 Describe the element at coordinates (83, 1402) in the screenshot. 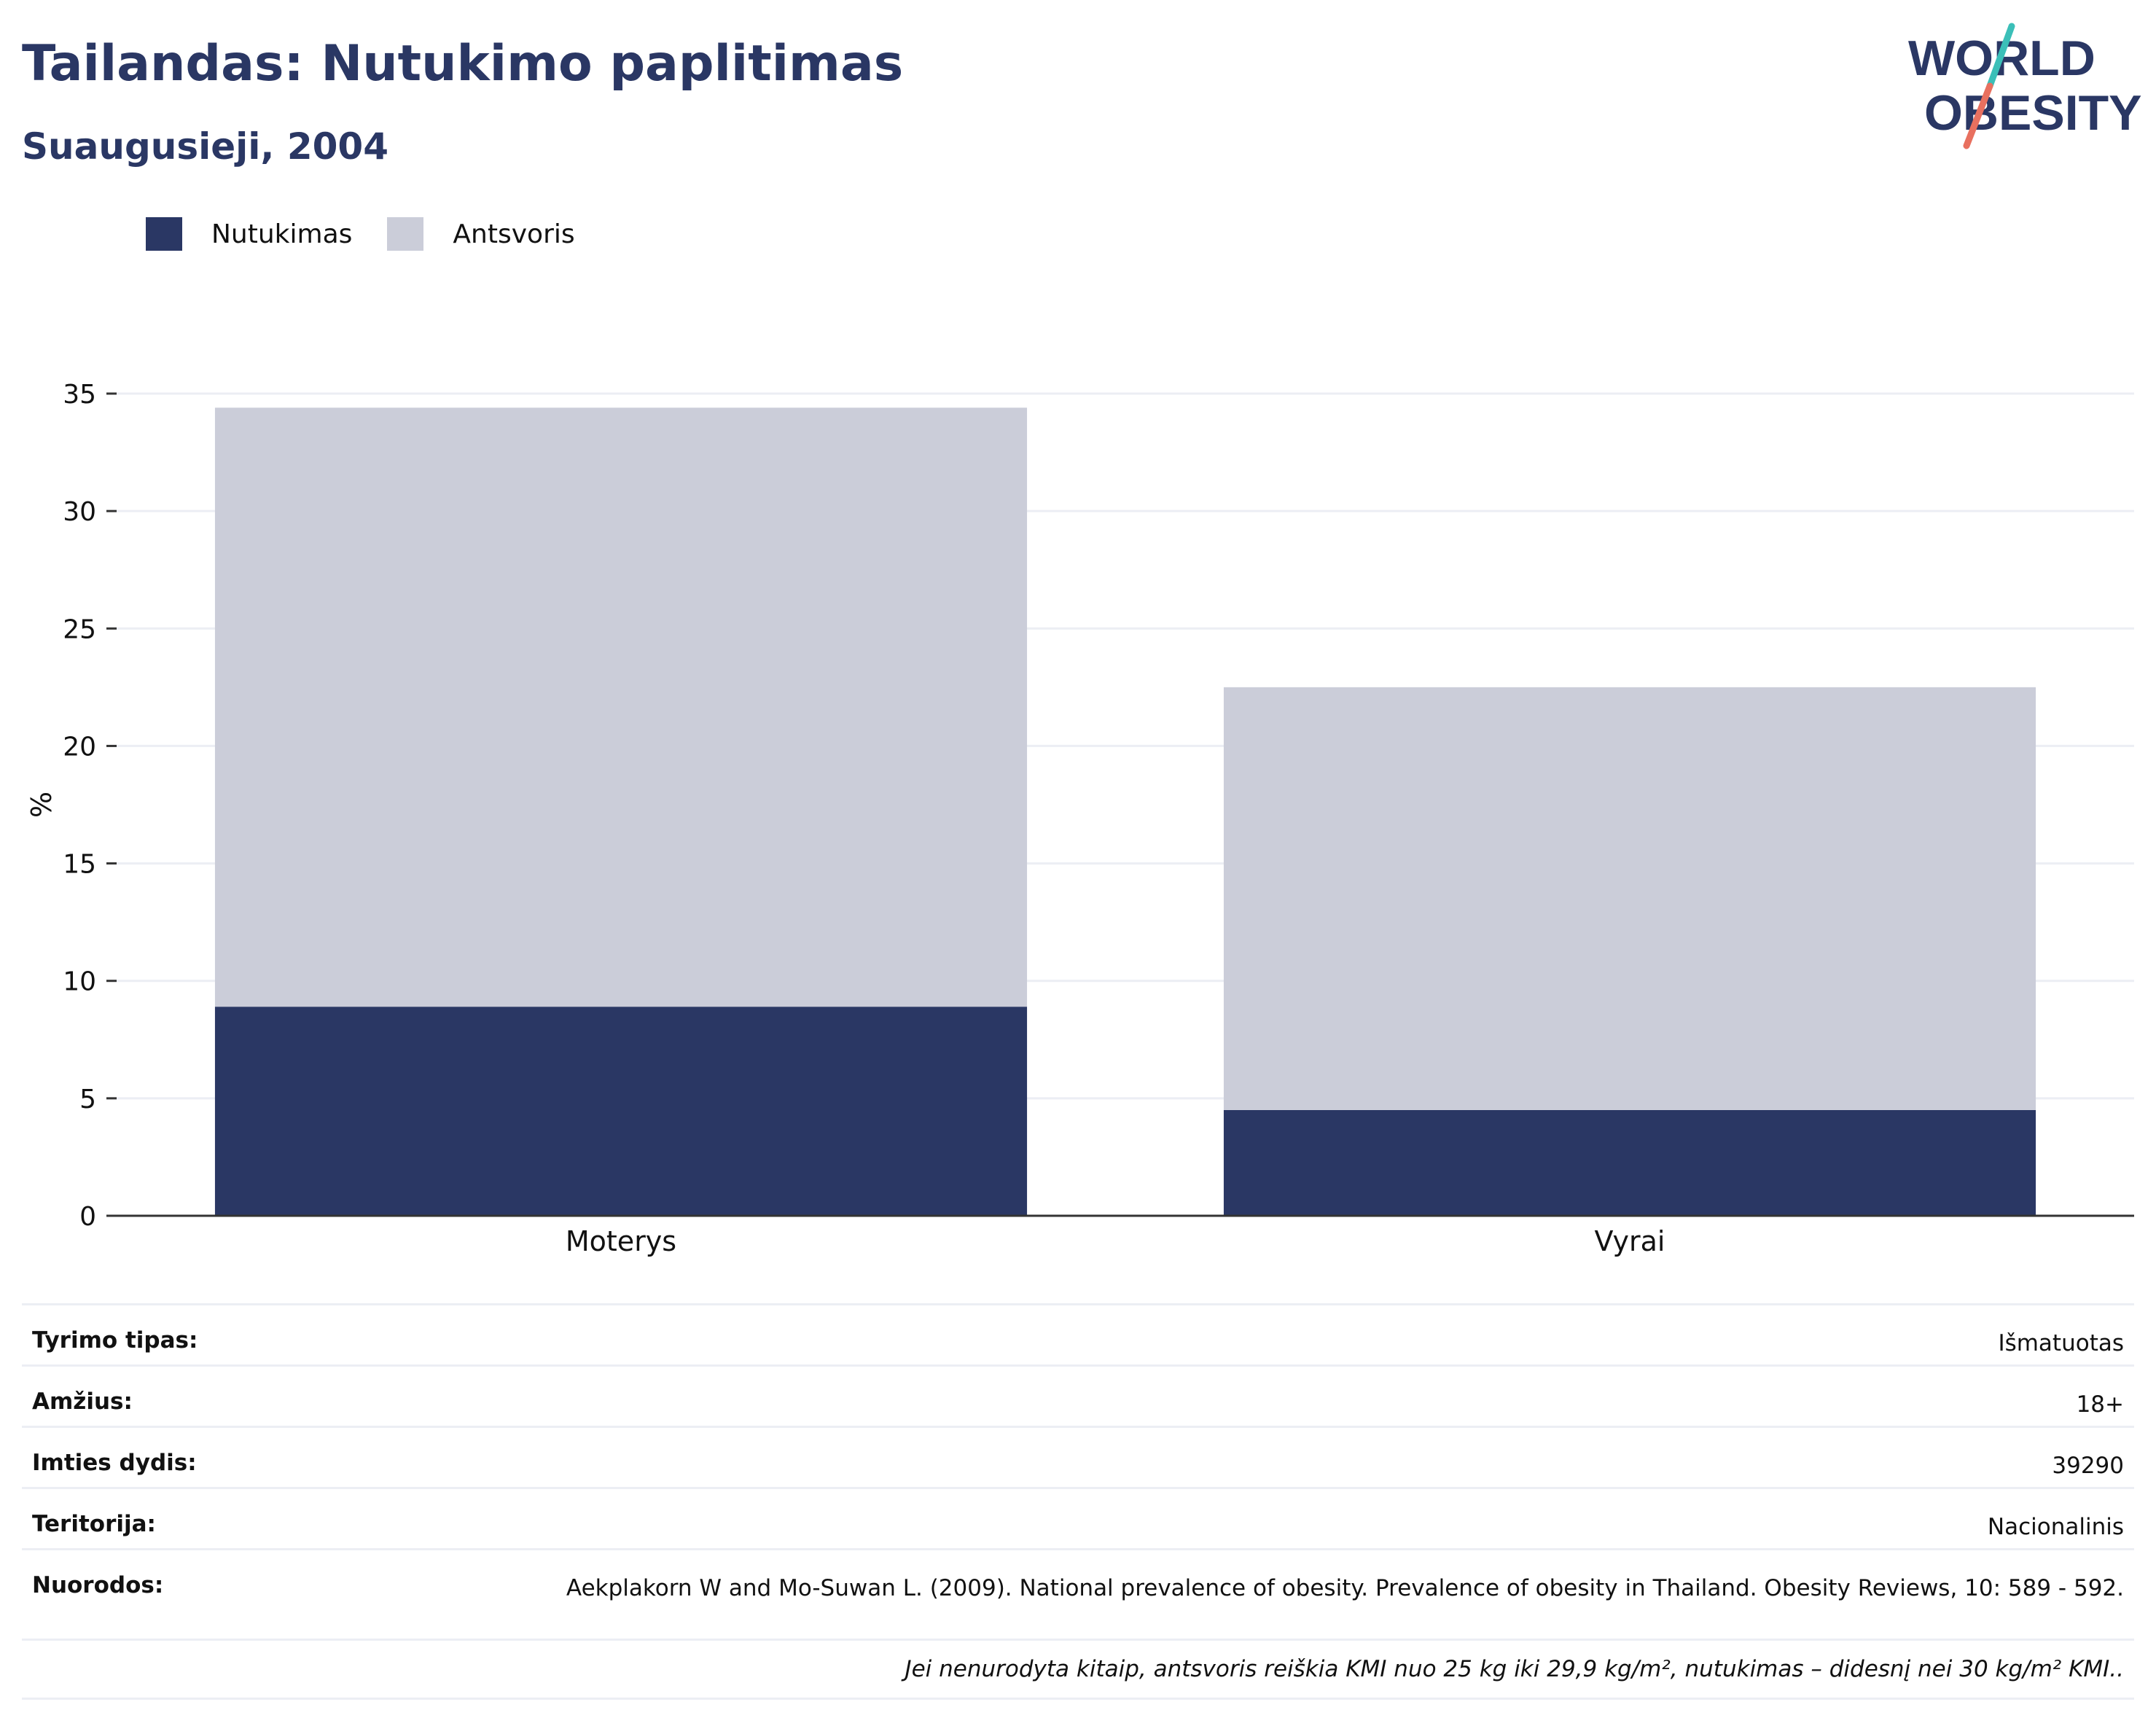

I see `meta-key: Amžius:` at that location.